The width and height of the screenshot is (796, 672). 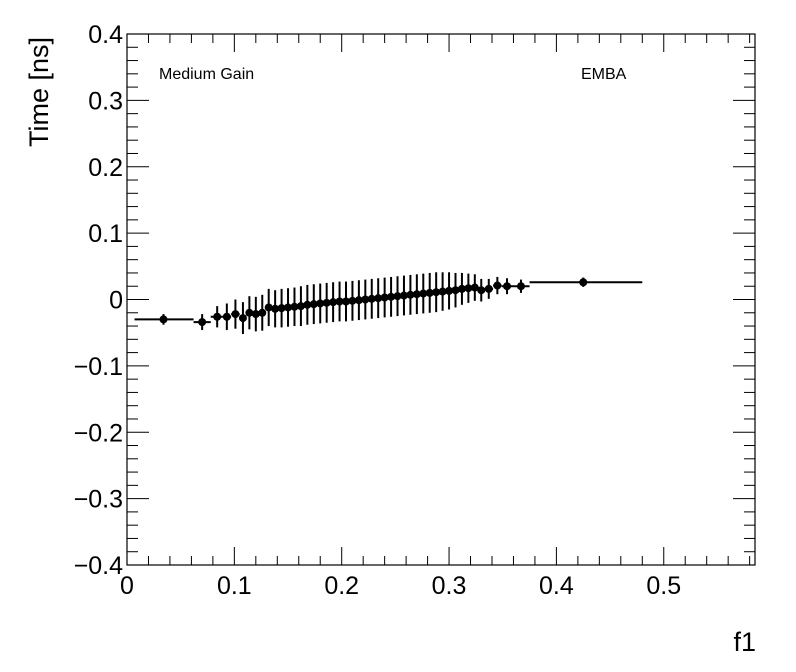 What do you see at coordinates (116, 301) in the screenshot?
I see `y-tick-label: 0` at bounding box center [116, 301].